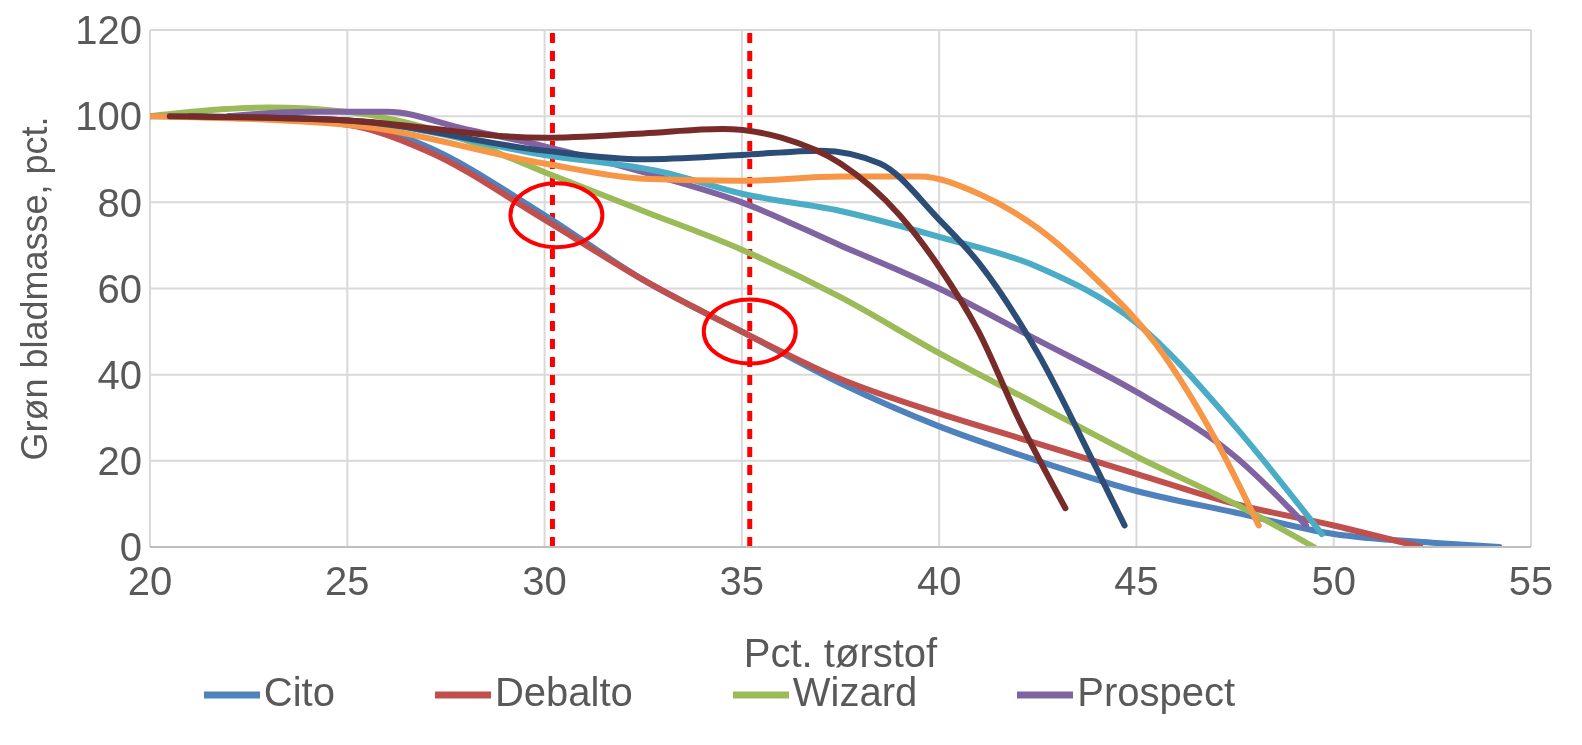 The width and height of the screenshot is (1582, 745). Describe the element at coordinates (1333, 581) in the screenshot. I see `x-tick-label: 50` at that location.